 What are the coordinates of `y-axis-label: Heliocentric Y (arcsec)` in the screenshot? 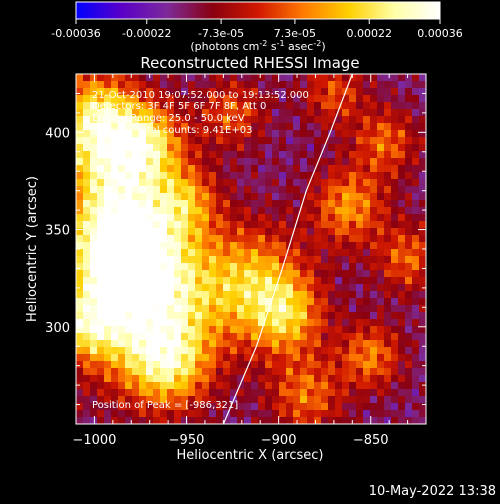 It's located at (32, 249).